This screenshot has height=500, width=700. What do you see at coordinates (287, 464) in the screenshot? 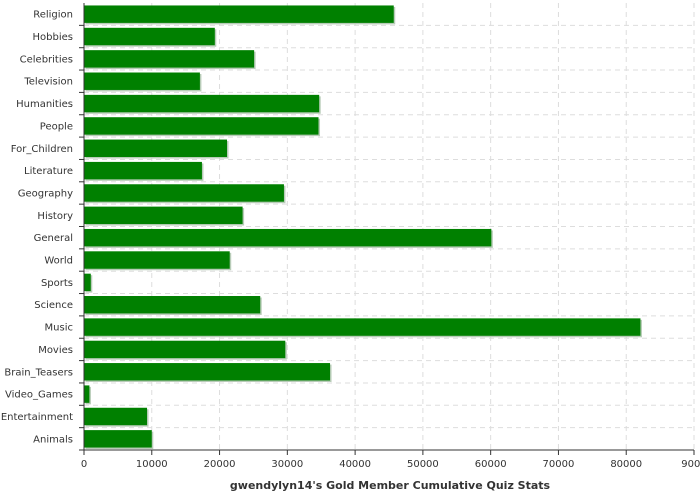
I see `x-tick-label: 30000` at bounding box center [287, 464].